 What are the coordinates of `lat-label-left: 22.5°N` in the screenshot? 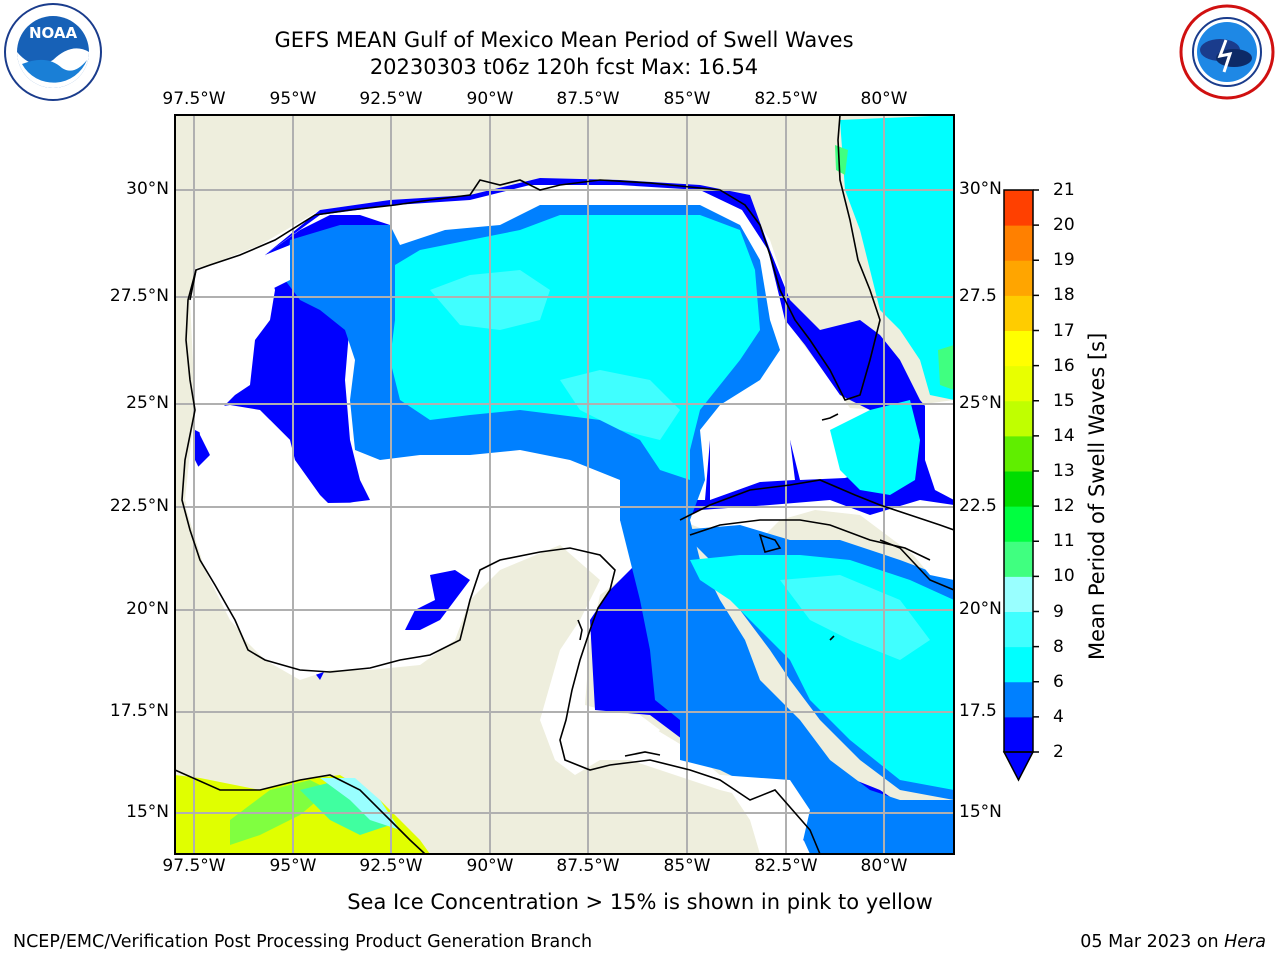 It's located at (139, 506).